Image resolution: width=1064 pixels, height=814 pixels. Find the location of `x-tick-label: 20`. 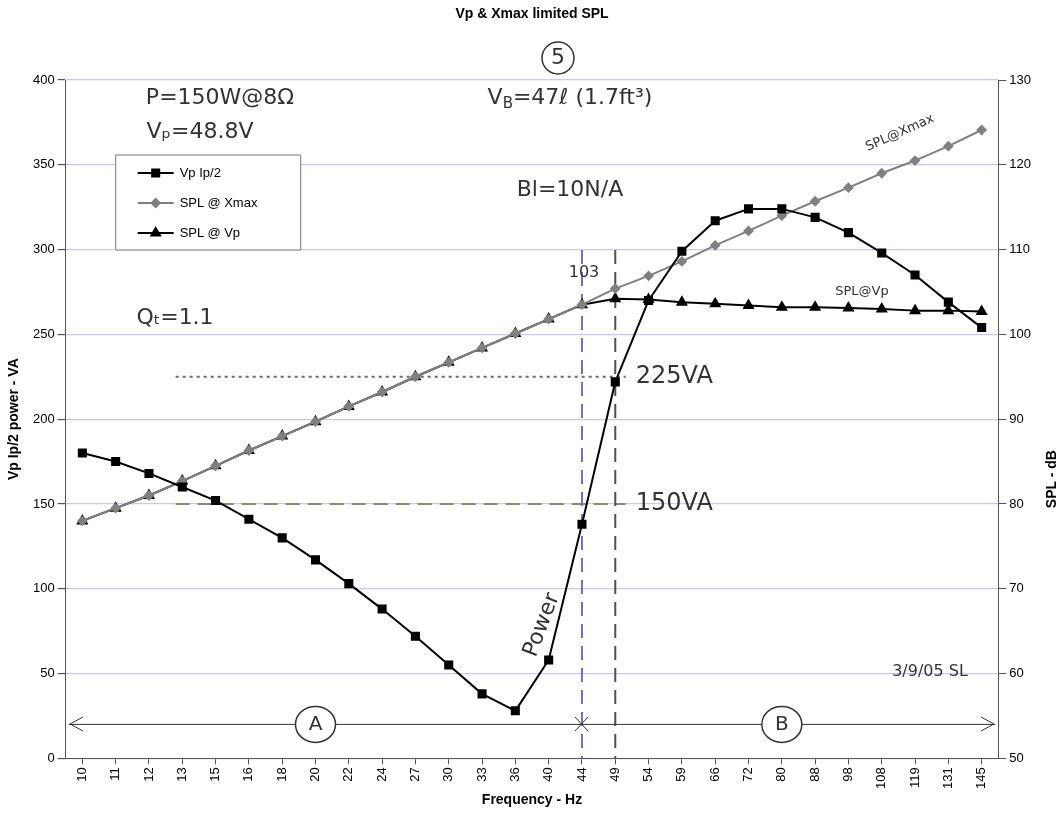

x-tick-label: 20 is located at coordinates (315, 774).